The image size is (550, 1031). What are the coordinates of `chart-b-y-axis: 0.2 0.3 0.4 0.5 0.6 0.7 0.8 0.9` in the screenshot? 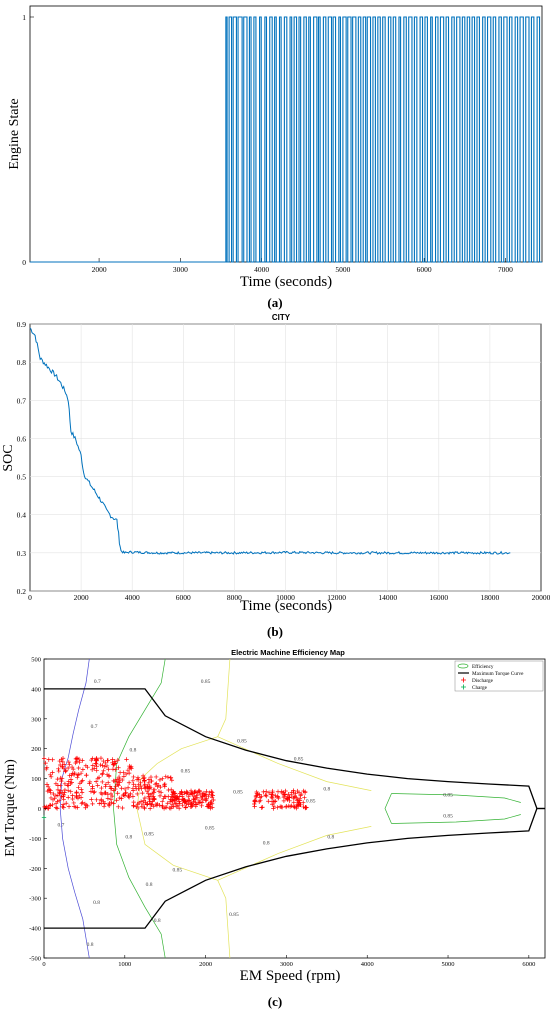 It's located at (22, 458).